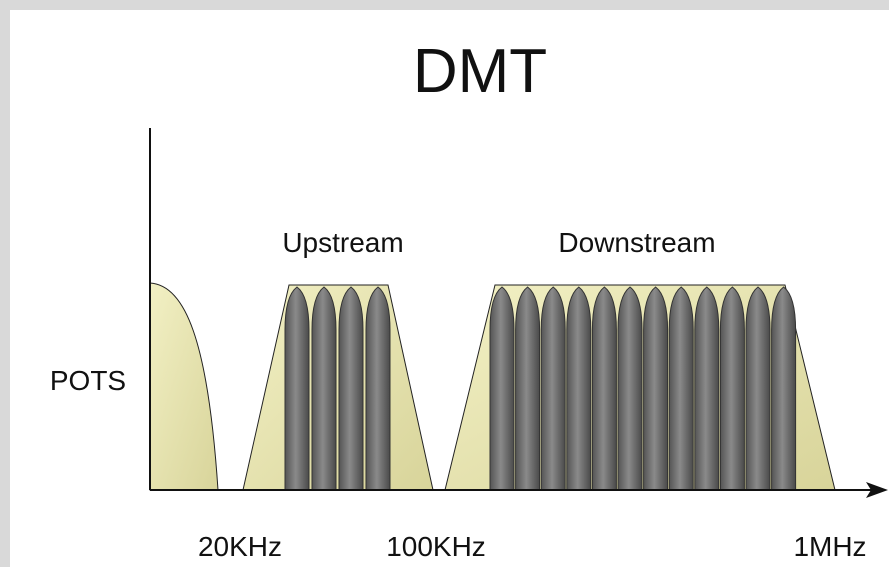 The height and width of the screenshot is (567, 889). I want to click on frequency-label: 1MHz, so click(829, 546).